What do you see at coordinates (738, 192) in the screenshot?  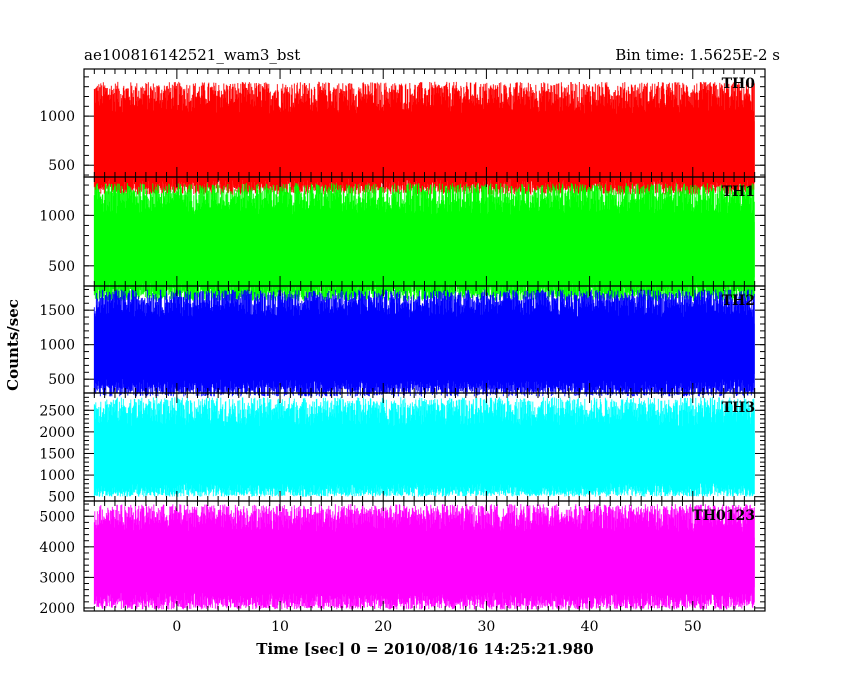 I see `panel-label-th1: TH1` at bounding box center [738, 192].